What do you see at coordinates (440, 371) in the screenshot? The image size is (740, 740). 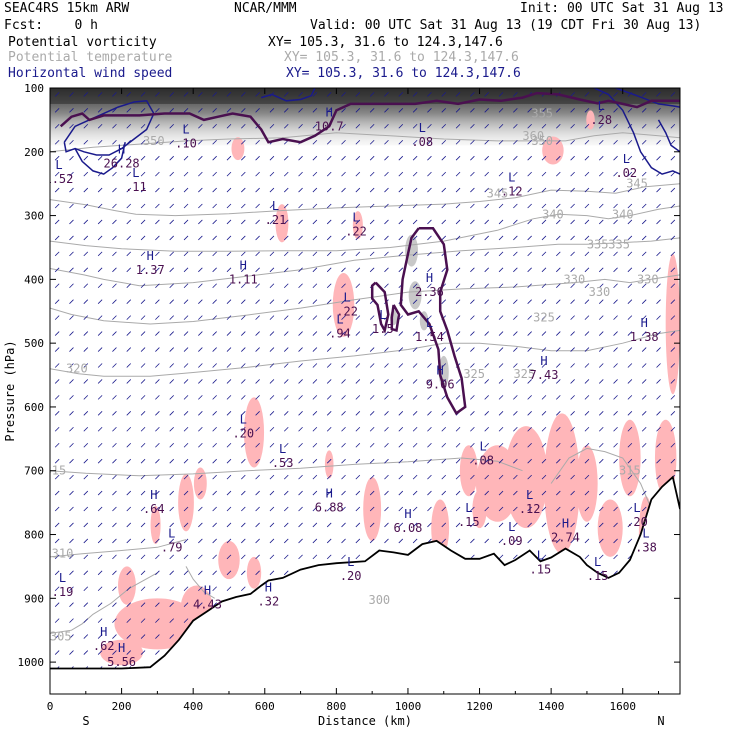 I see `extremum-marker: H` at bounding box center [440, 371].